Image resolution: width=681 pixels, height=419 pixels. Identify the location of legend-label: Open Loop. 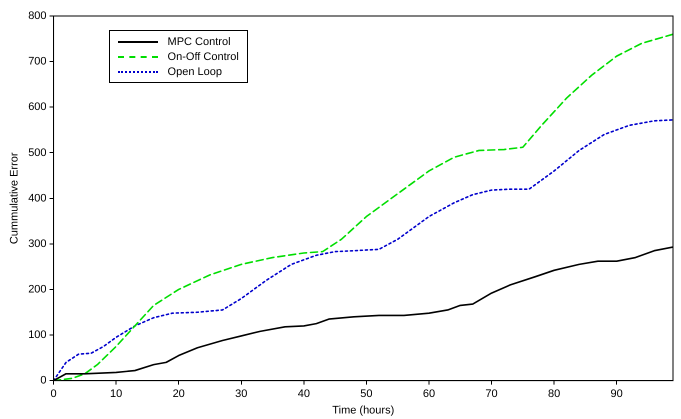
(195, 72).